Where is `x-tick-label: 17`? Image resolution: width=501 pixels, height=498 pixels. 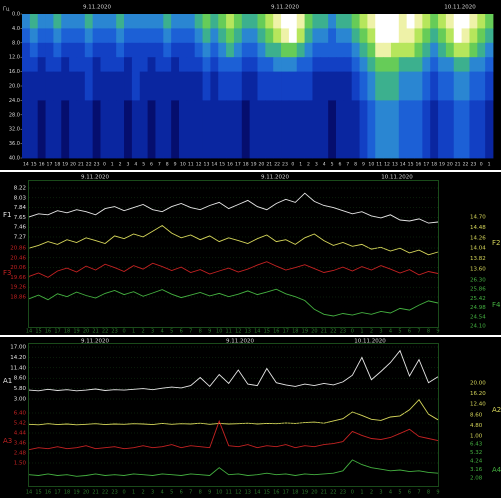 x-tick-label: 17 is located at coordinates (426, 165).